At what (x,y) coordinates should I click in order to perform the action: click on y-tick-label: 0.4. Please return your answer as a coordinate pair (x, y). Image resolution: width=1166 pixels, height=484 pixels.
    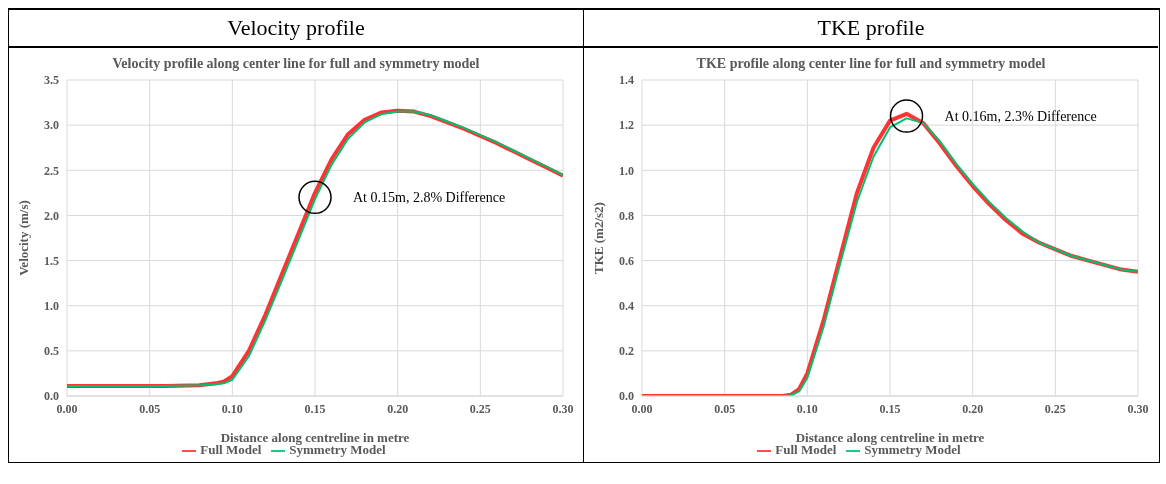
    Looking at the image, I should click on (626, 305).